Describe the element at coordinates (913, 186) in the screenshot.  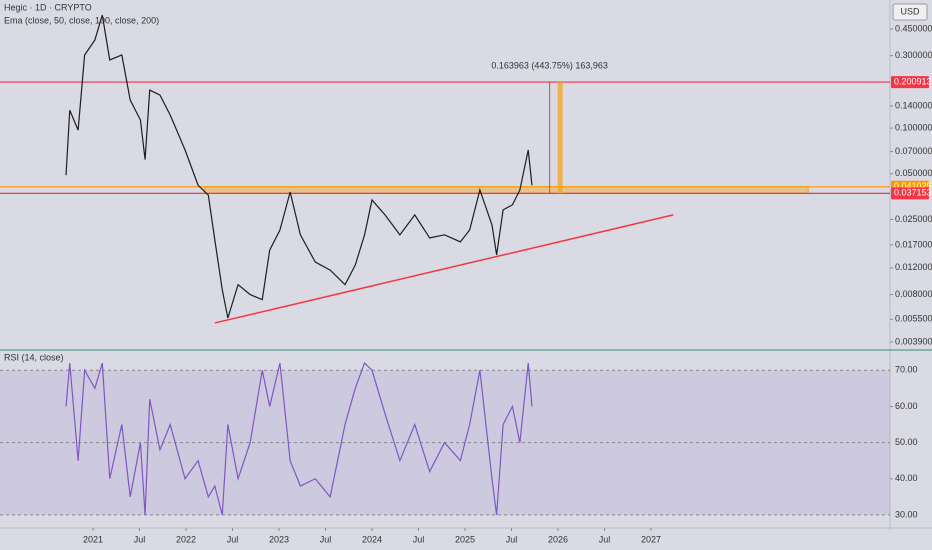
I see `price-marker-label: 0.041025` at that location.